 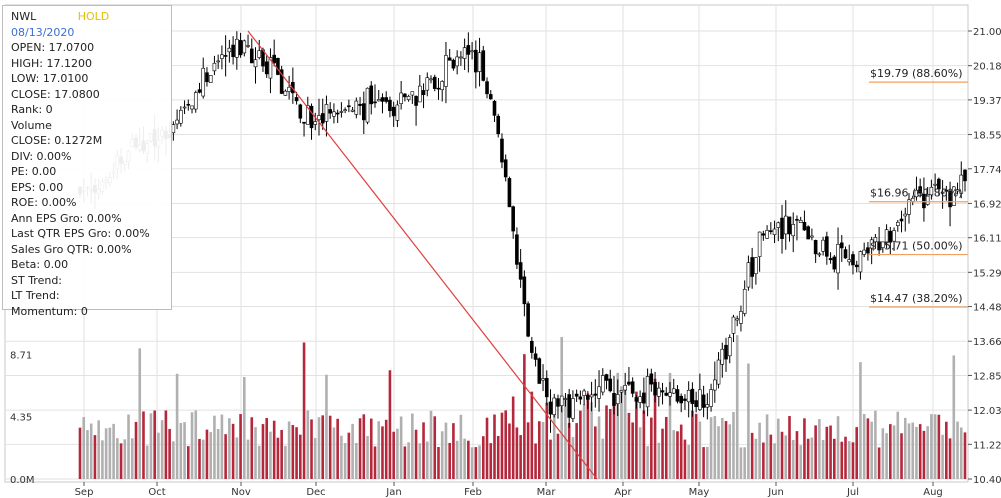 I want to click on ticker-symbol: NWL, so click(x=24, y=16).